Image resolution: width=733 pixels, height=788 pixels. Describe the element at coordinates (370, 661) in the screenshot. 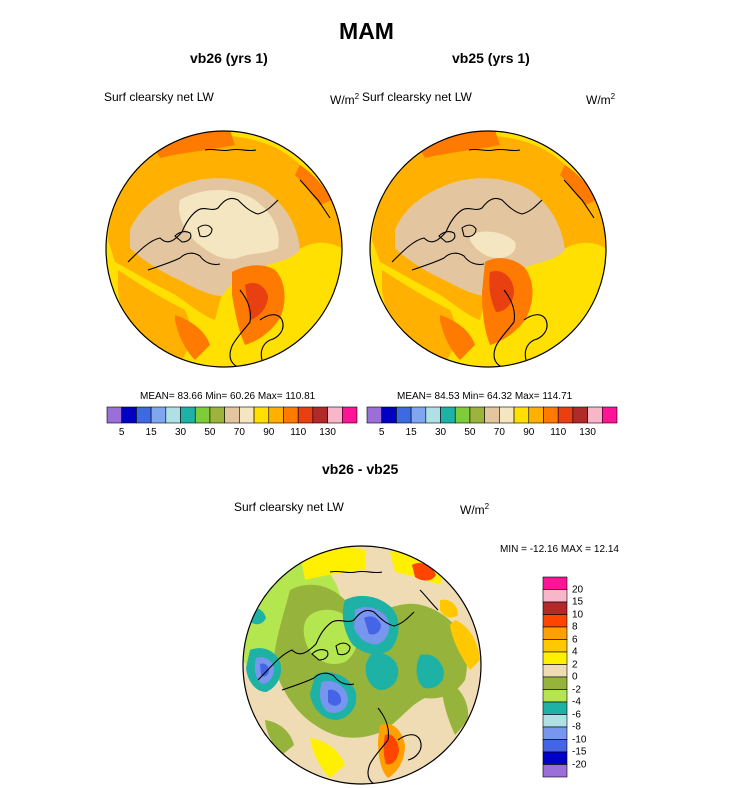

I see `map-diff-olive-center` at that location.